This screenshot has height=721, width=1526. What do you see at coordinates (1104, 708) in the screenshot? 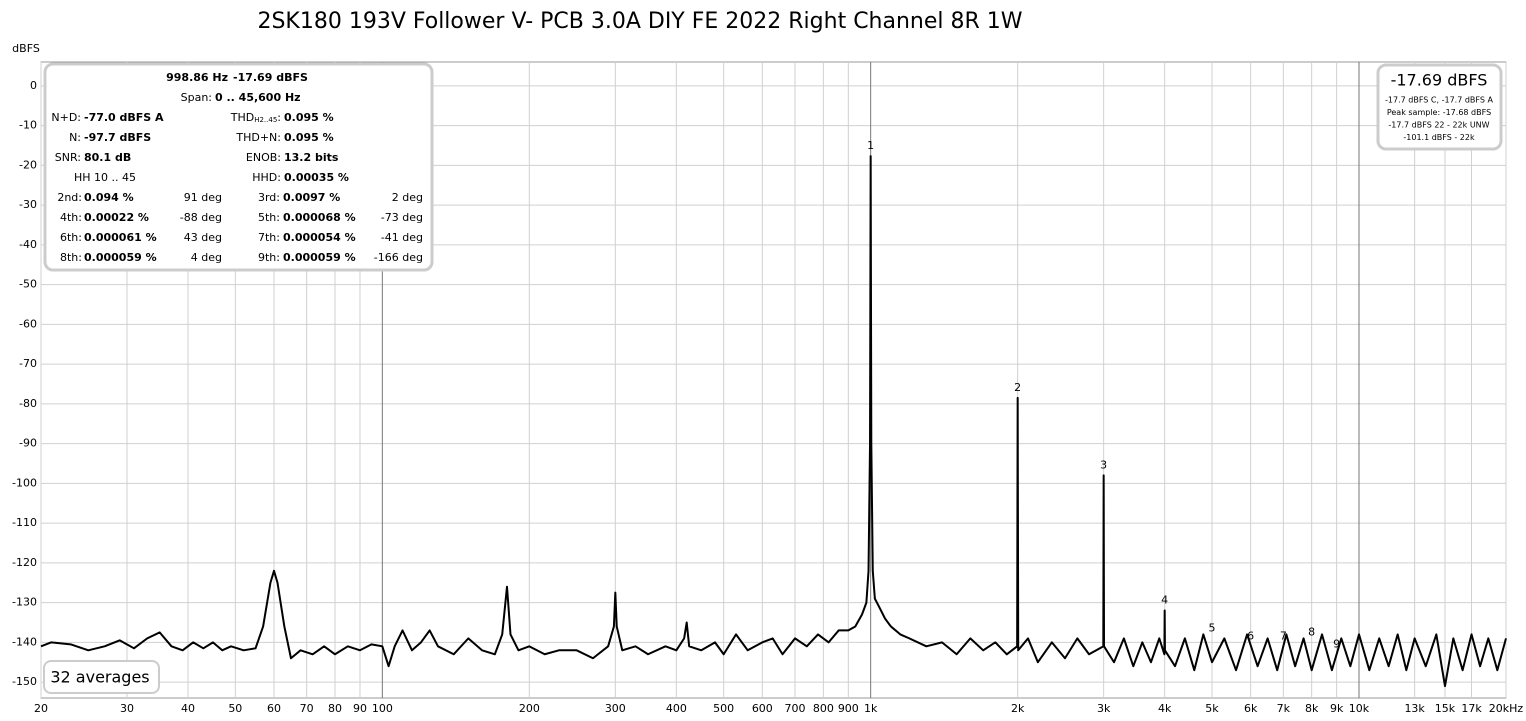
I see `x-tick-label: 3k` at bounding box center [1104, 708].